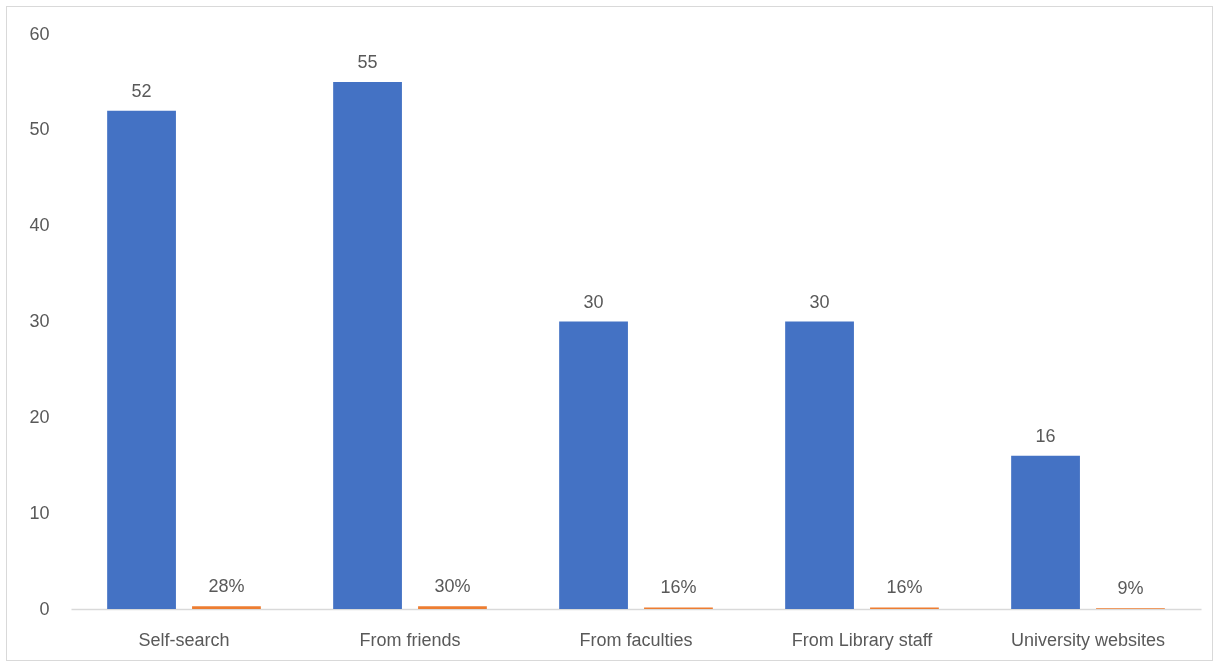  What do you see at coordinates (367, 61) in the screenshot?
I see `data-label: 55` at bounding box center [367, 61].